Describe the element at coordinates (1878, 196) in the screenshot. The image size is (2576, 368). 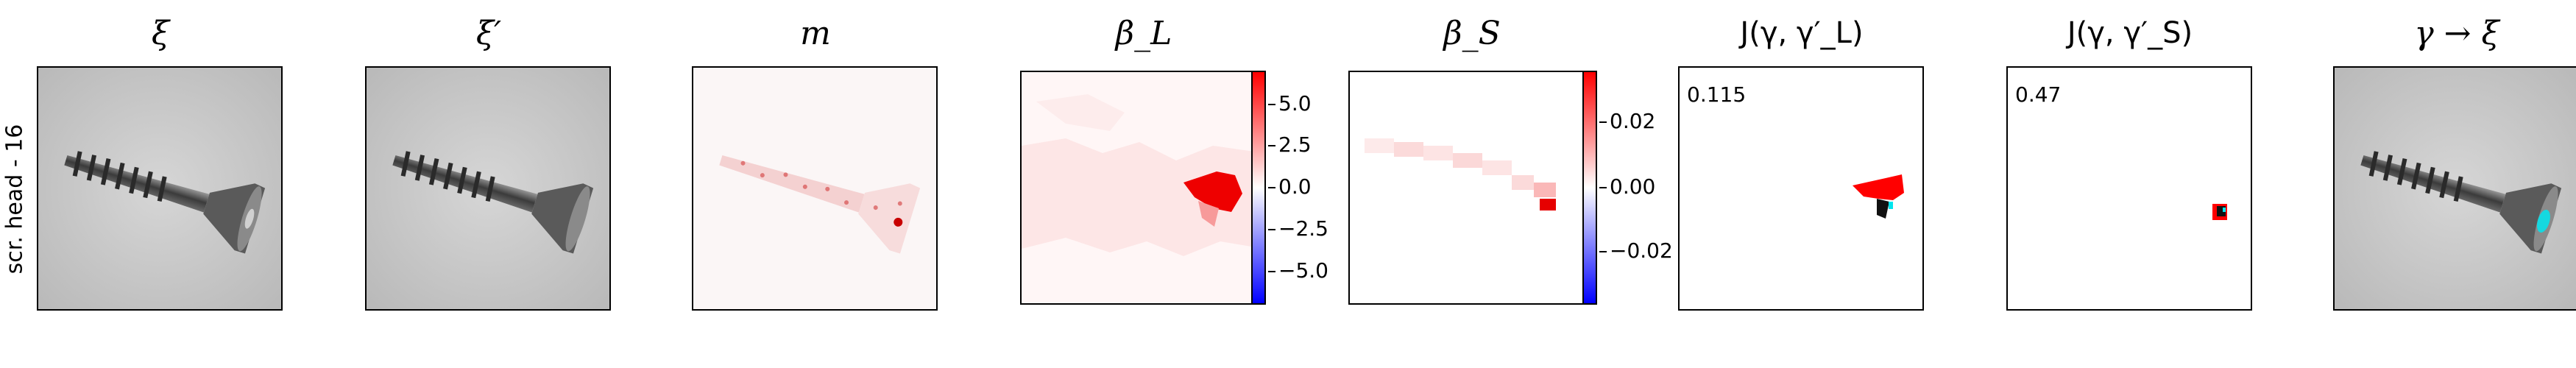
I see `jaccard-l-overlay` at that location.